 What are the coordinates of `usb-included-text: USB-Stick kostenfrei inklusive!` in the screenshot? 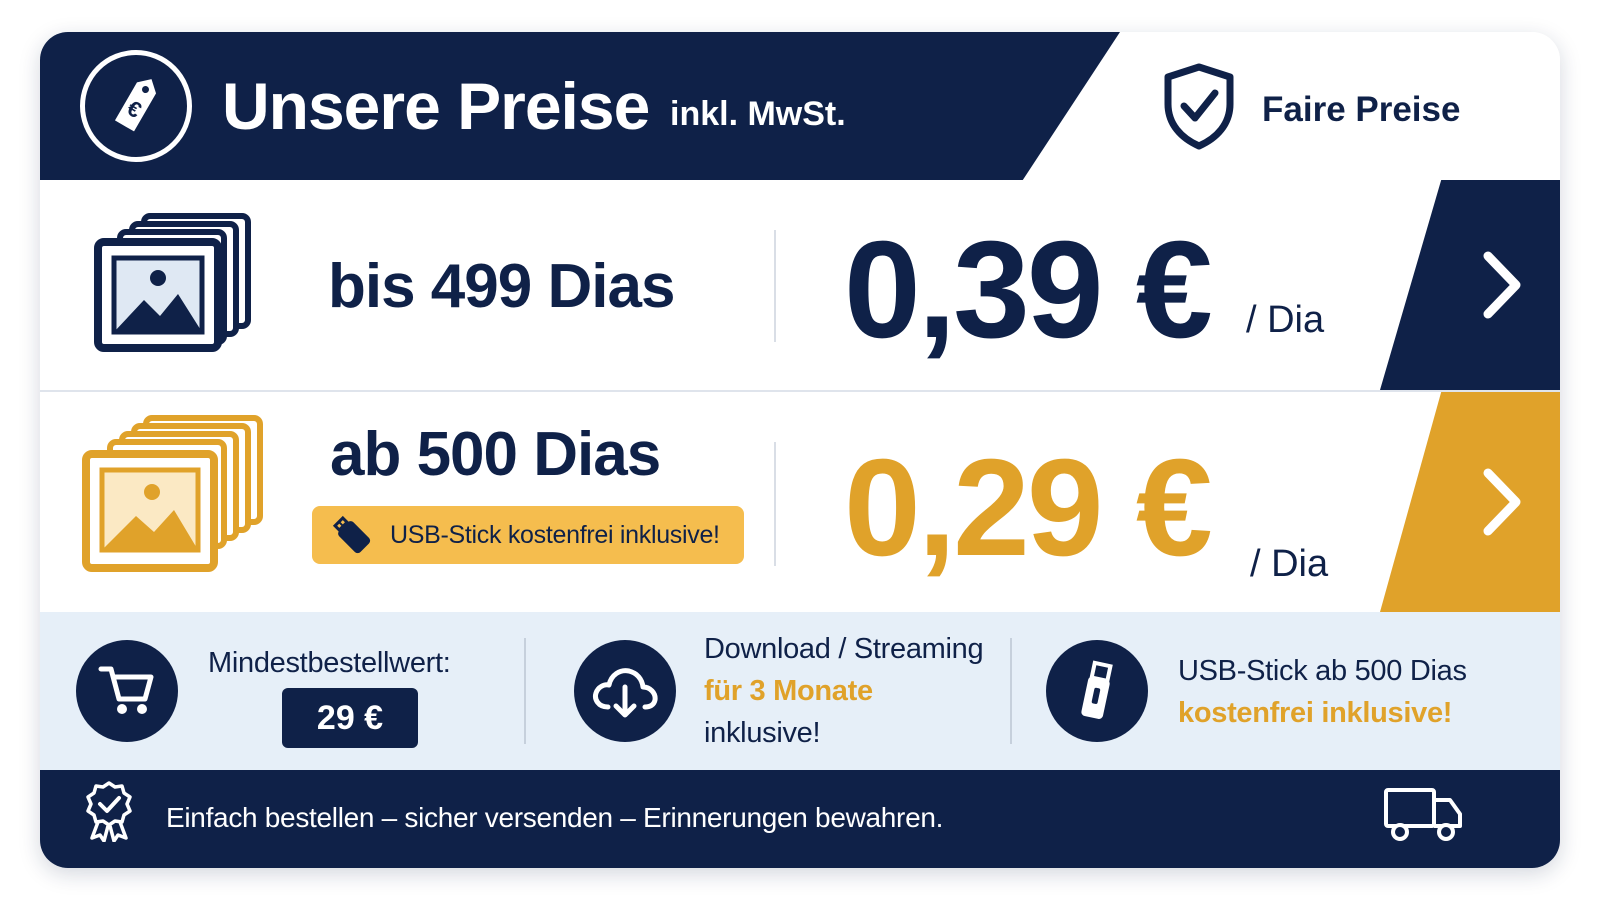 It's located at (555, 534).